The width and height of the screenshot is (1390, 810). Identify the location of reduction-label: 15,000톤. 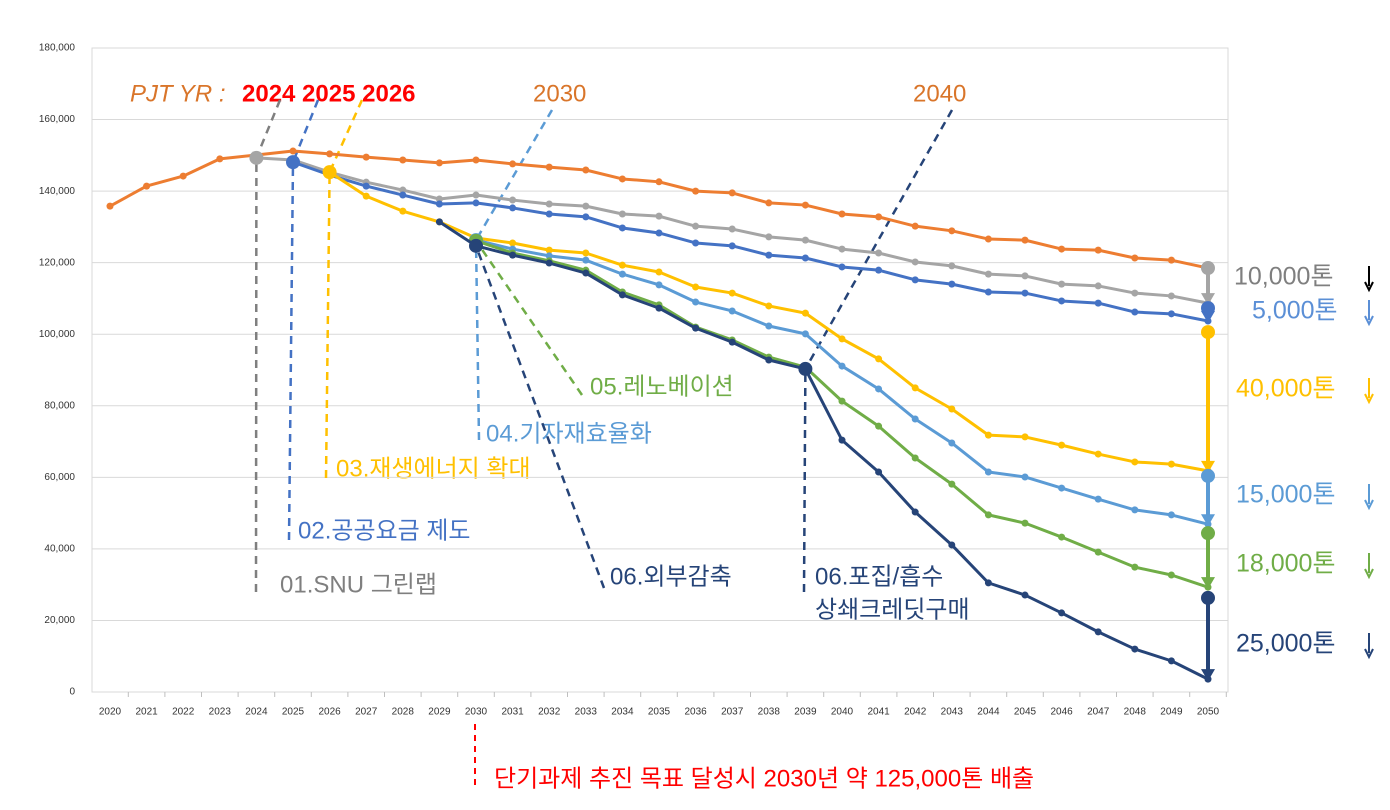
(1285, 495).